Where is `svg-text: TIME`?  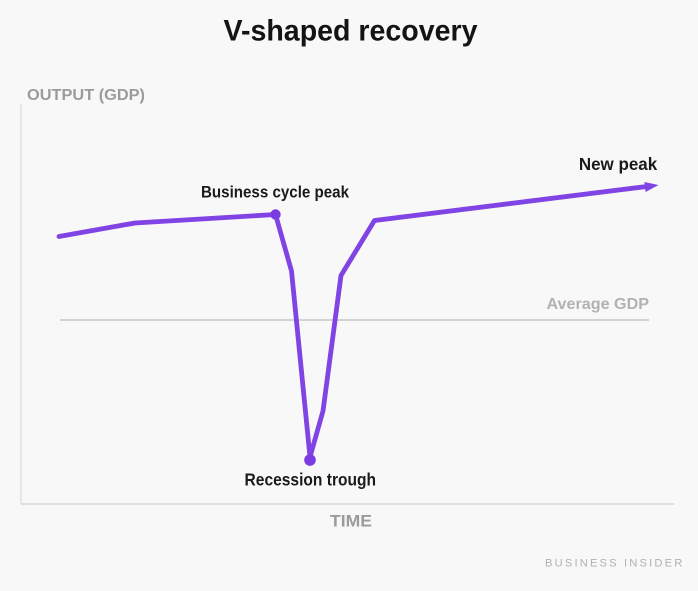
svg-text: TIME is located at coordinates (351, 522).